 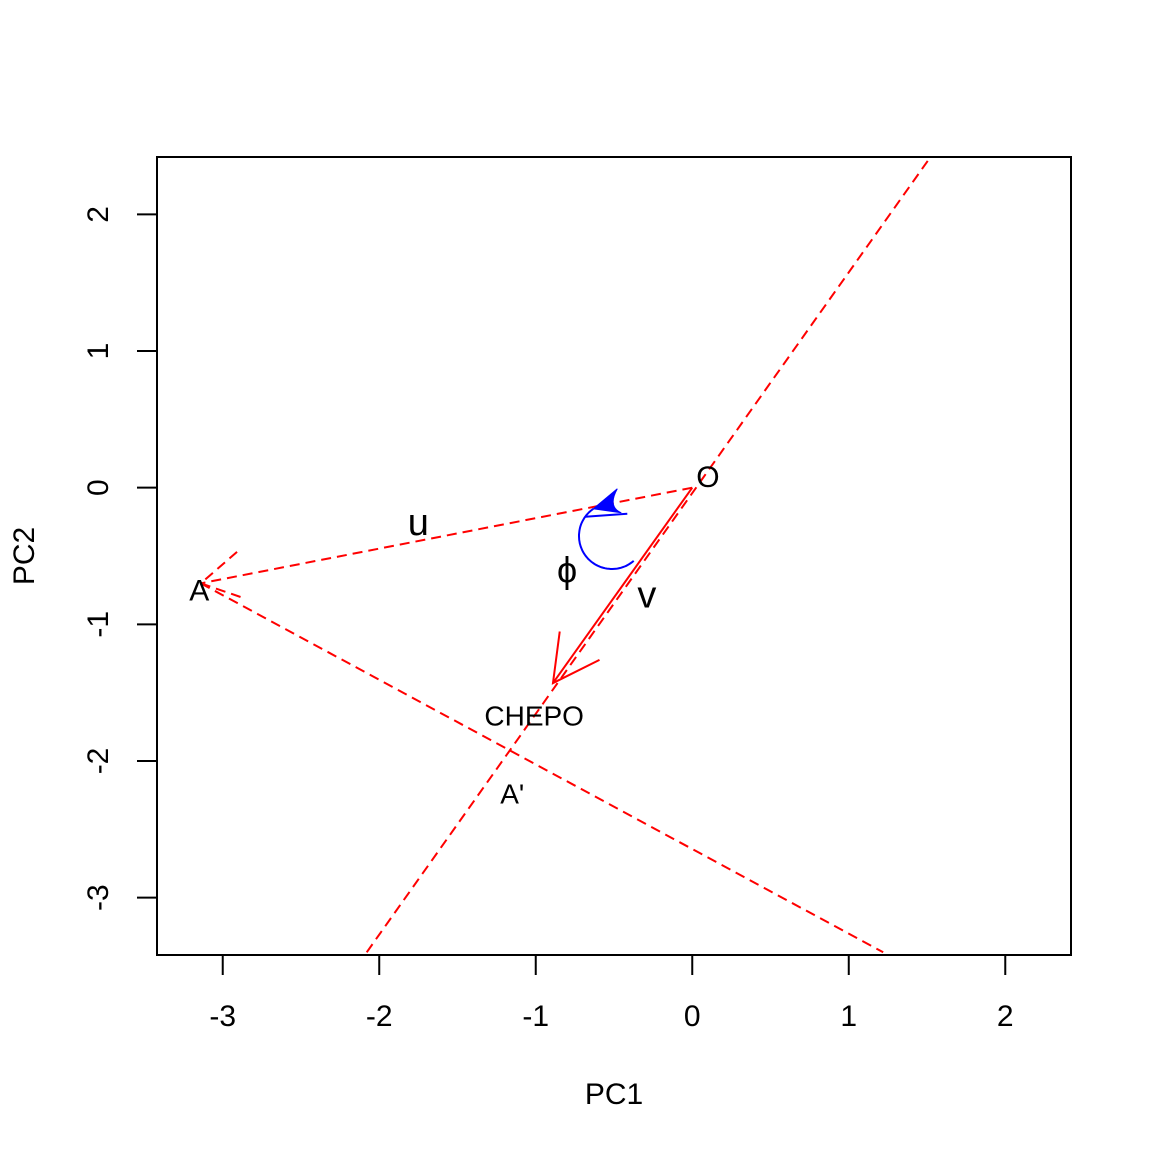 What do you see at coordinates (98, 487) in the screenshot?
I see `y-tick-label: 0` at bounding box center [98, 487].